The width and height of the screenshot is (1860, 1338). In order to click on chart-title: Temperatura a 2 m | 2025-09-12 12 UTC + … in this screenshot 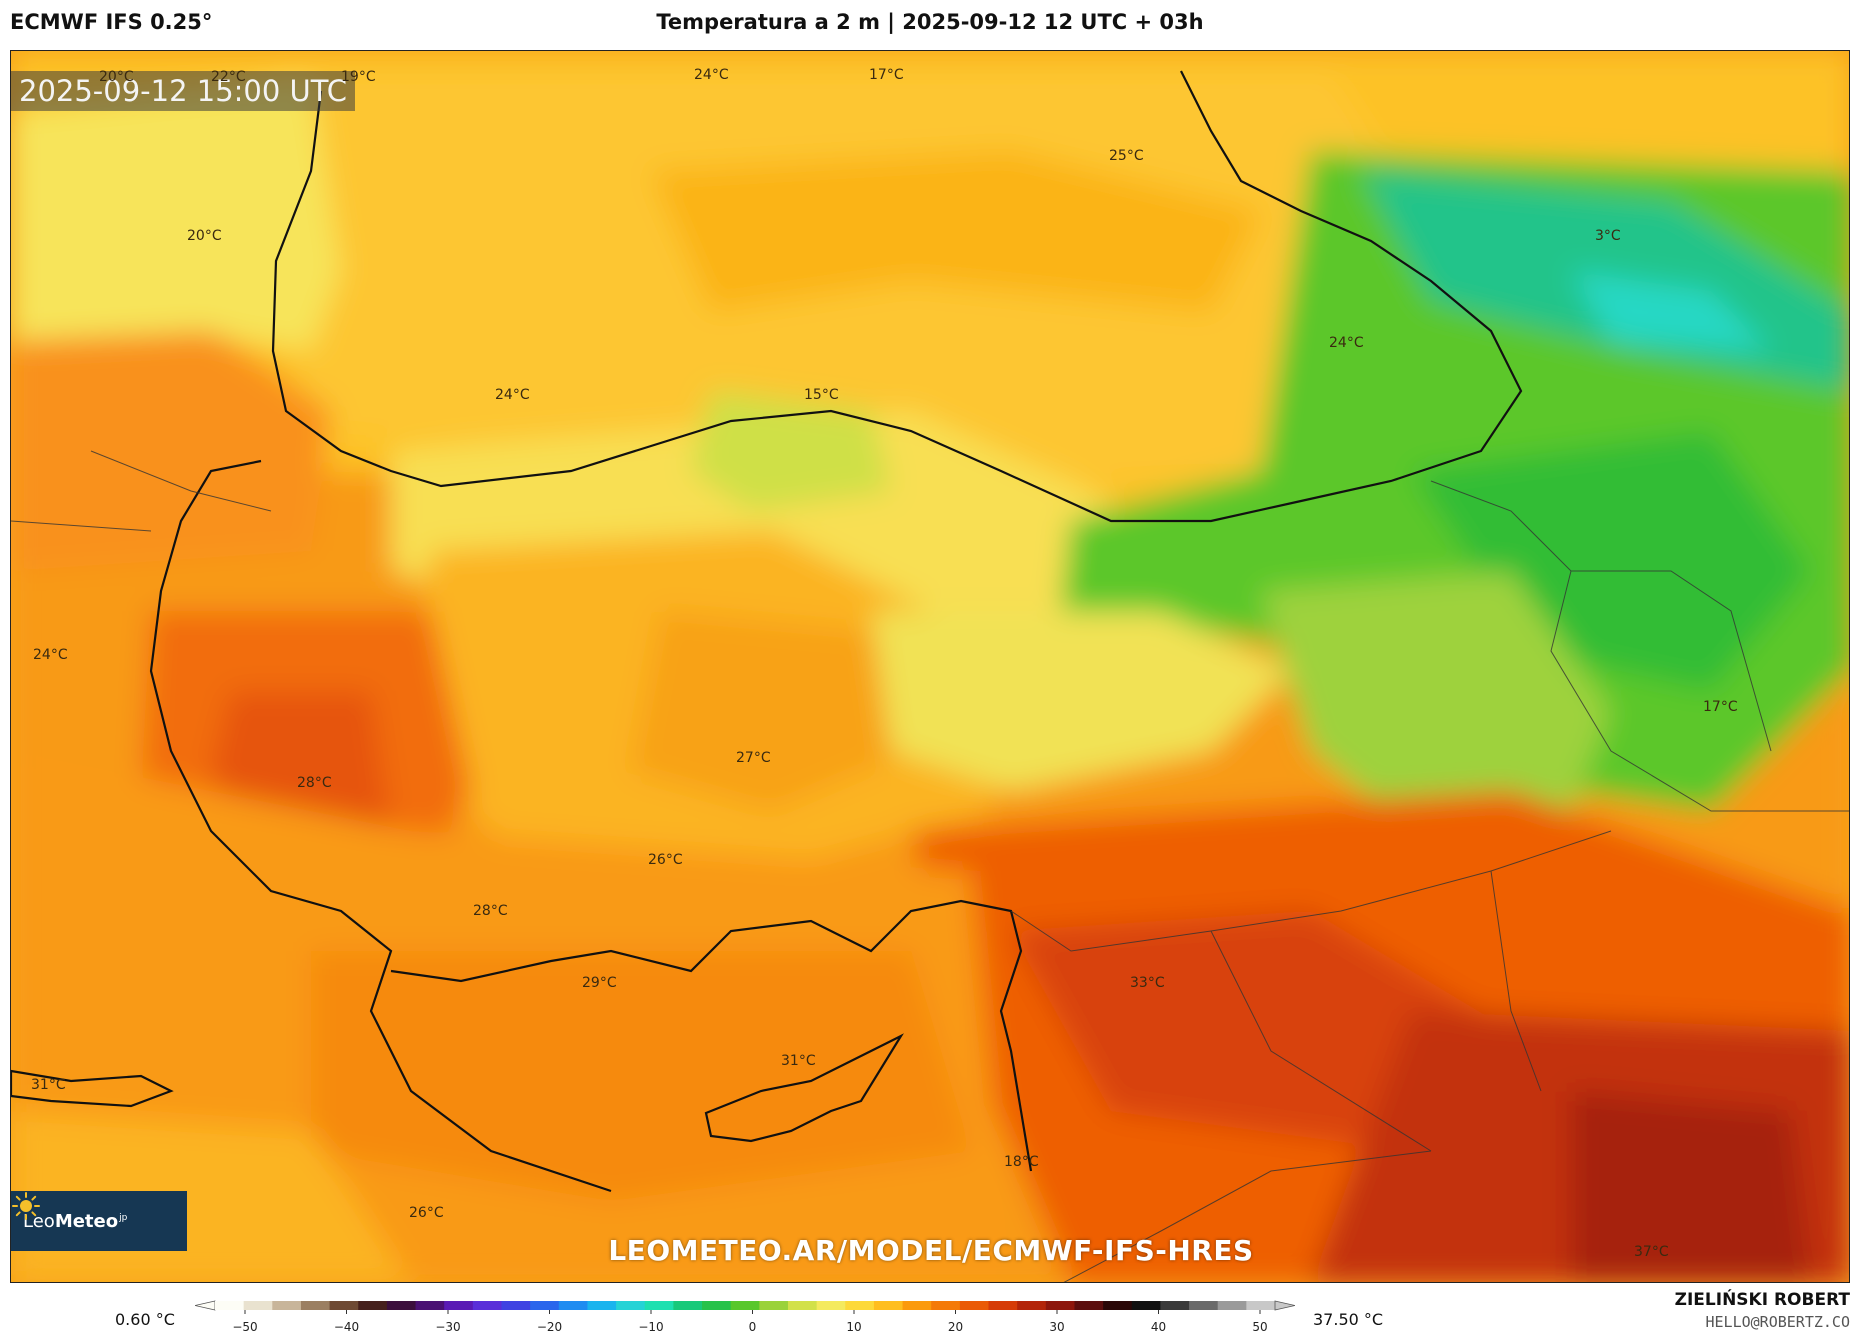, I will do `click(930, 22)`.